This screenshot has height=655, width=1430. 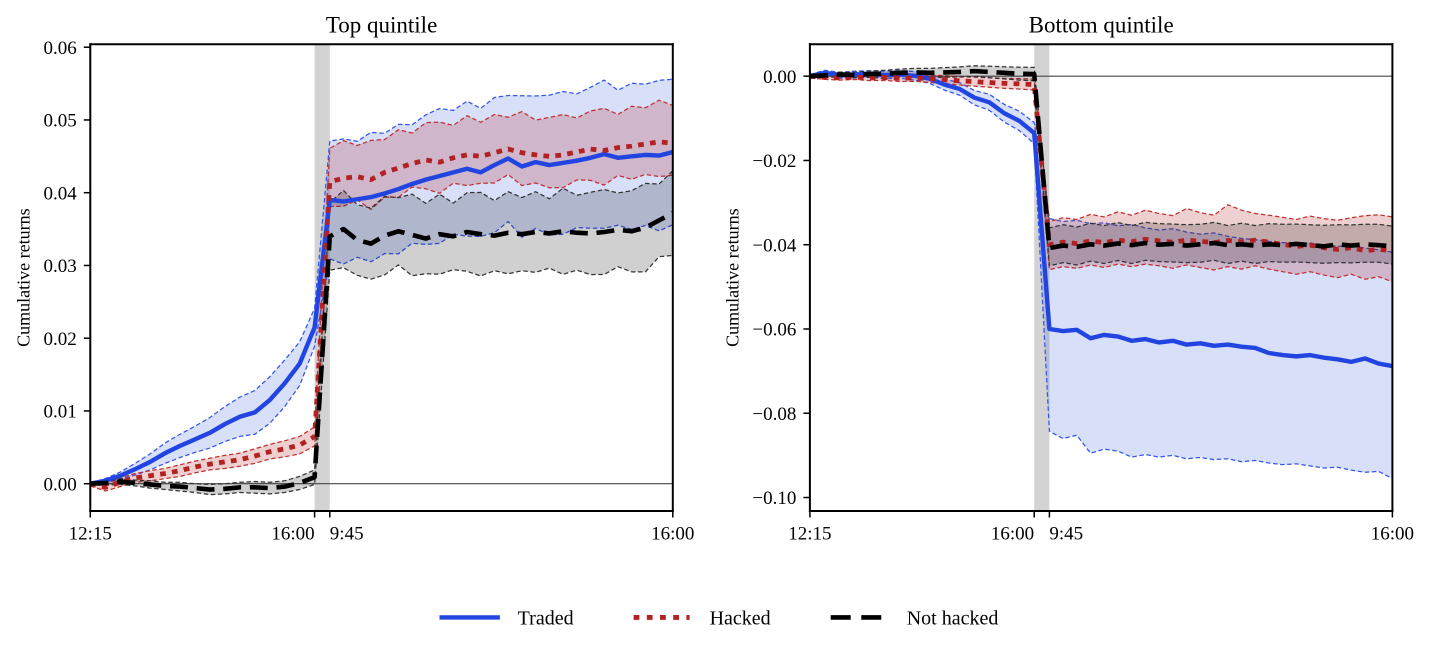 I want to click on svg-text: 0.04, so click(x=61, y=193).